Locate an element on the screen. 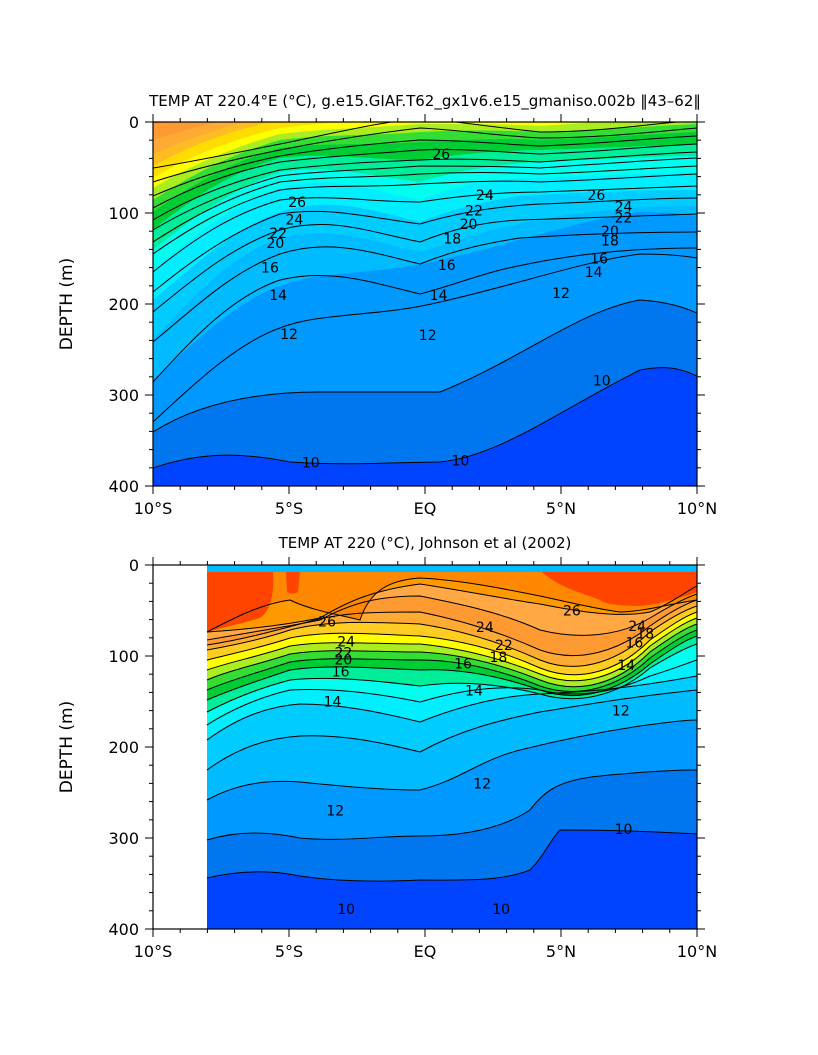 The image size is (818, 1055). x-tick-label: 10°N is located at coordinates (697, 508).